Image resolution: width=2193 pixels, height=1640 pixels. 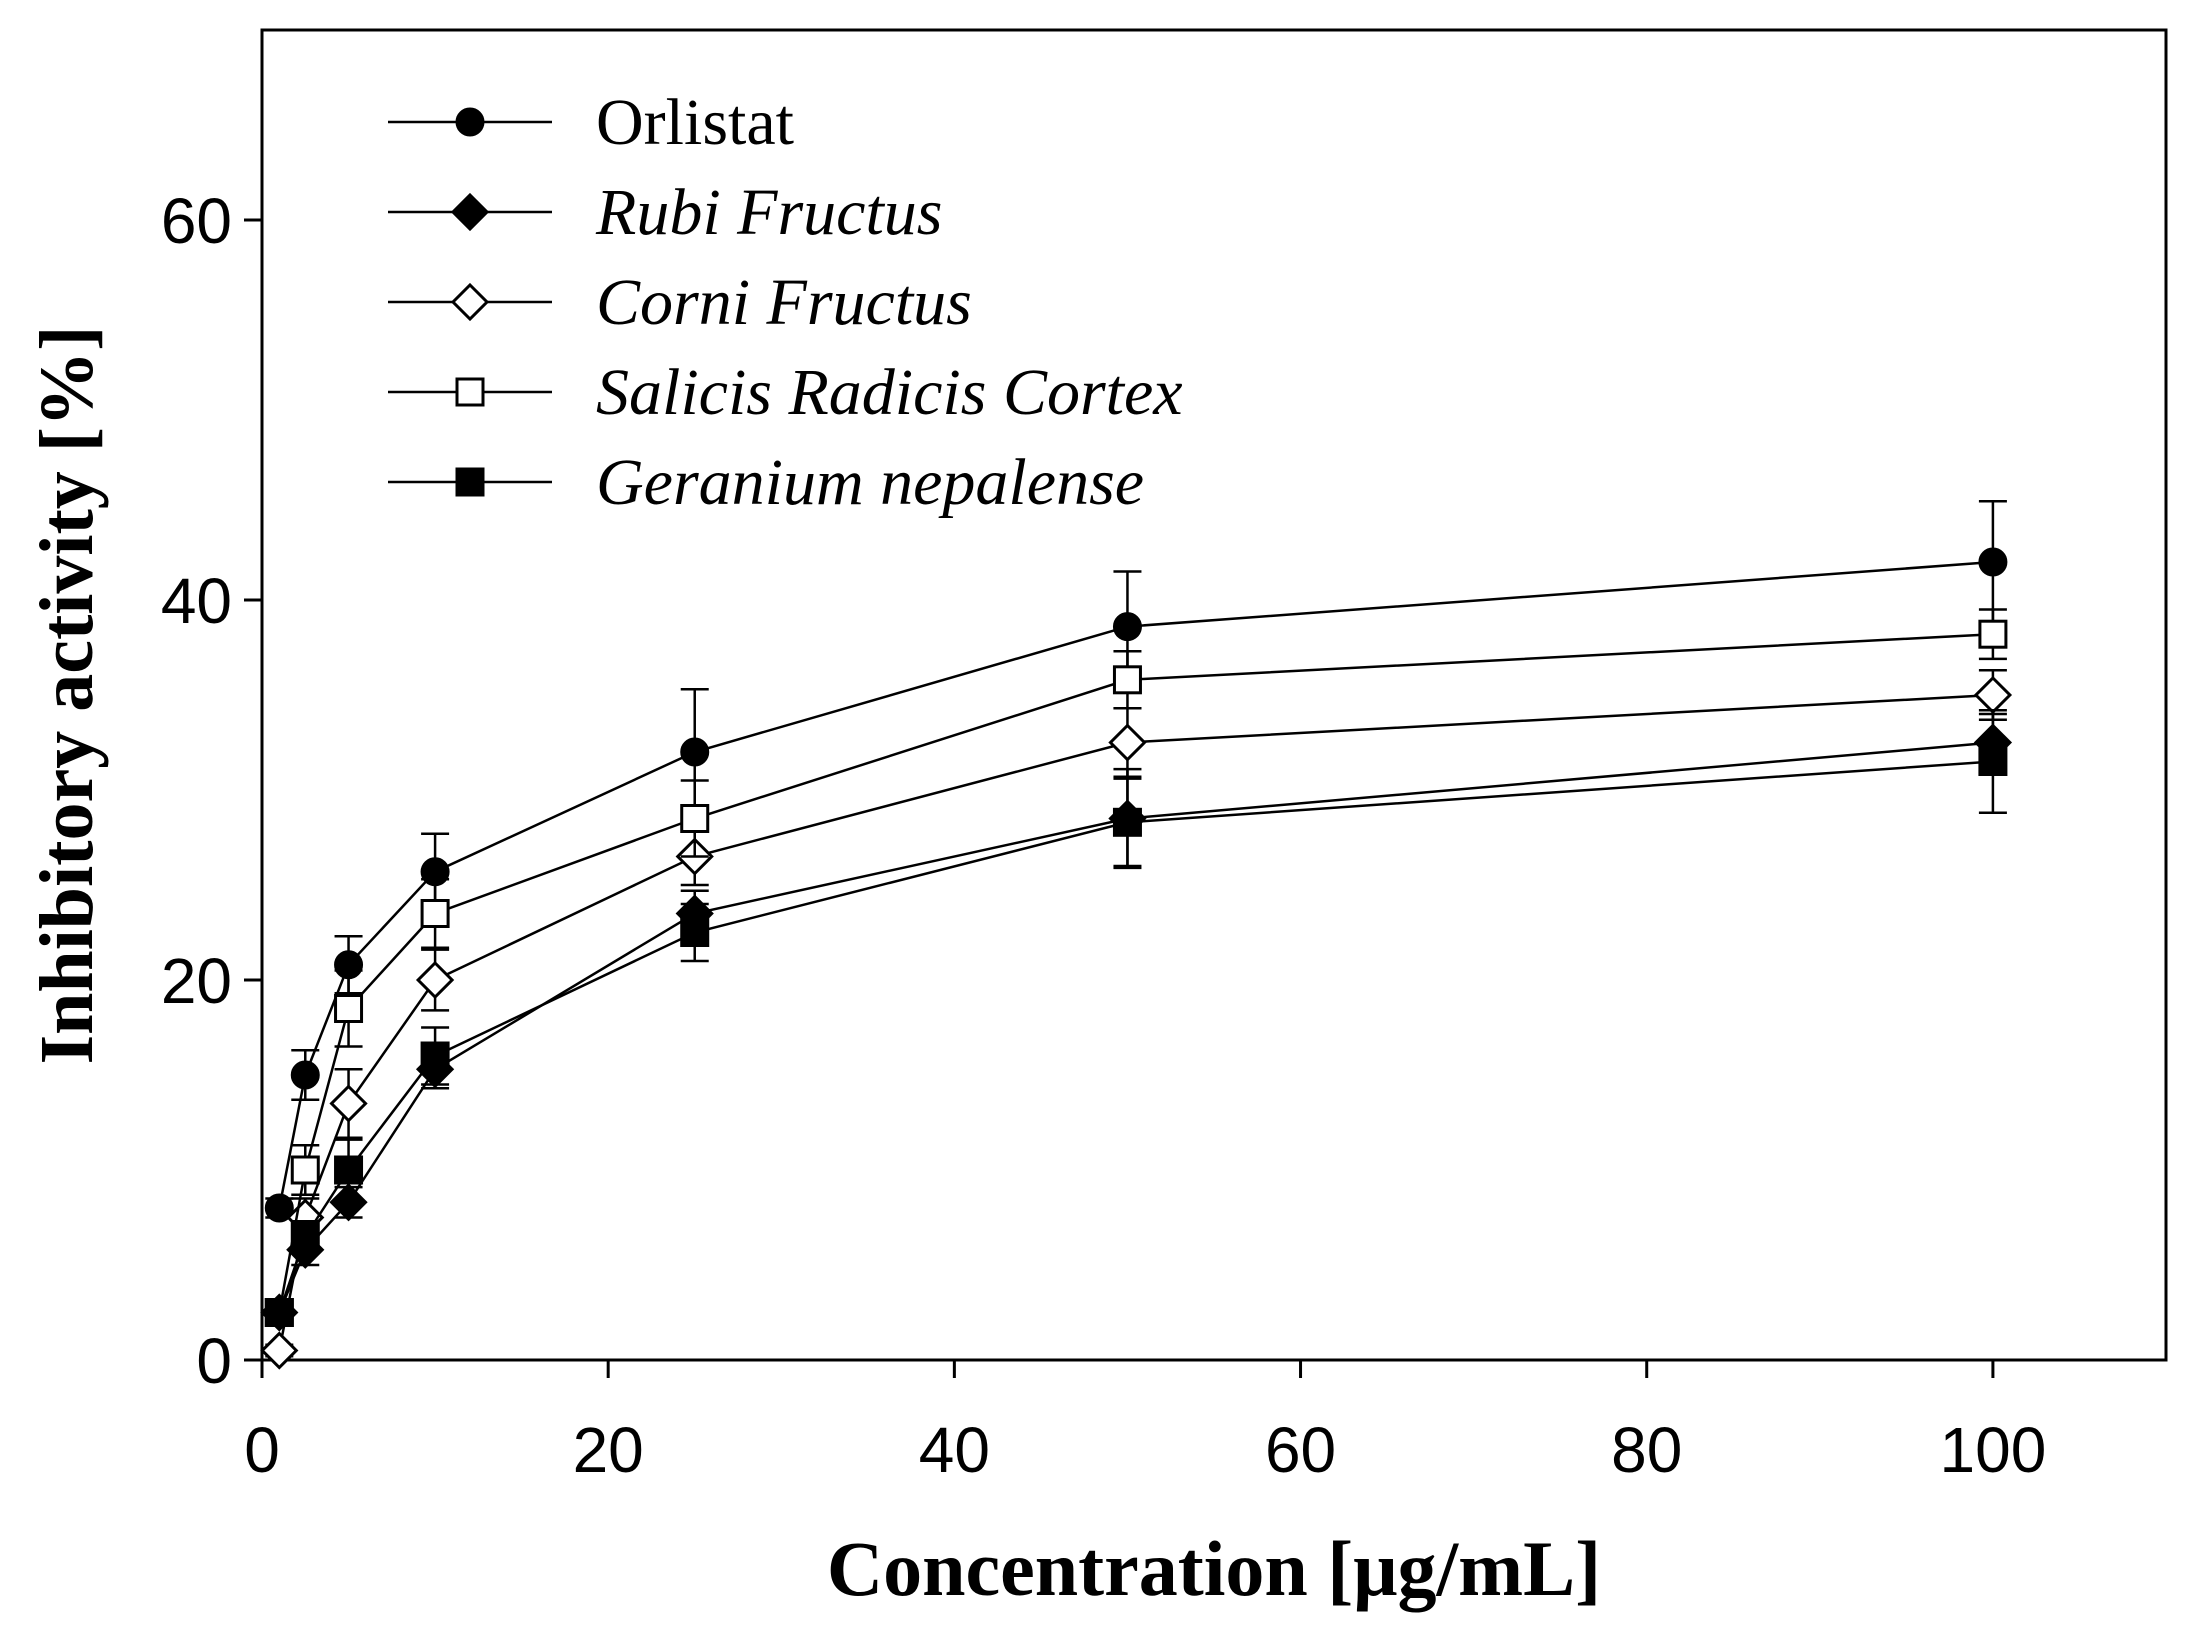 What do you see at coordinates (608, 1450) in the screenshot?
I see `x-tick-label: 20` at bounding box center [608, 1450].